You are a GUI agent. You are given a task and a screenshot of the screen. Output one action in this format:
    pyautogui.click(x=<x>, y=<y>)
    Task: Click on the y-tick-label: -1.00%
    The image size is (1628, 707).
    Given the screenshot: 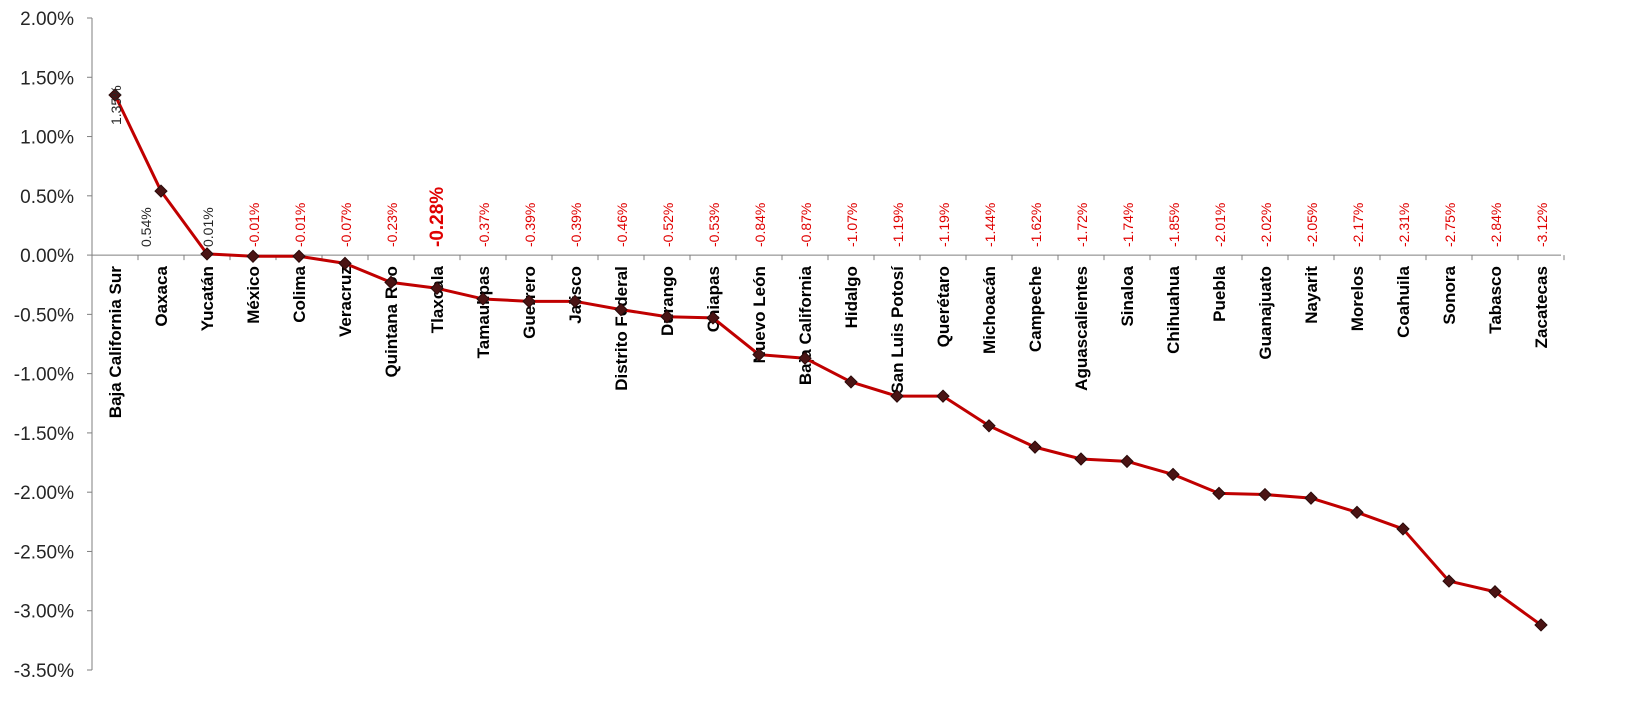 What is the action you would take?
    pyautogui.click(x=44, y=375)
    